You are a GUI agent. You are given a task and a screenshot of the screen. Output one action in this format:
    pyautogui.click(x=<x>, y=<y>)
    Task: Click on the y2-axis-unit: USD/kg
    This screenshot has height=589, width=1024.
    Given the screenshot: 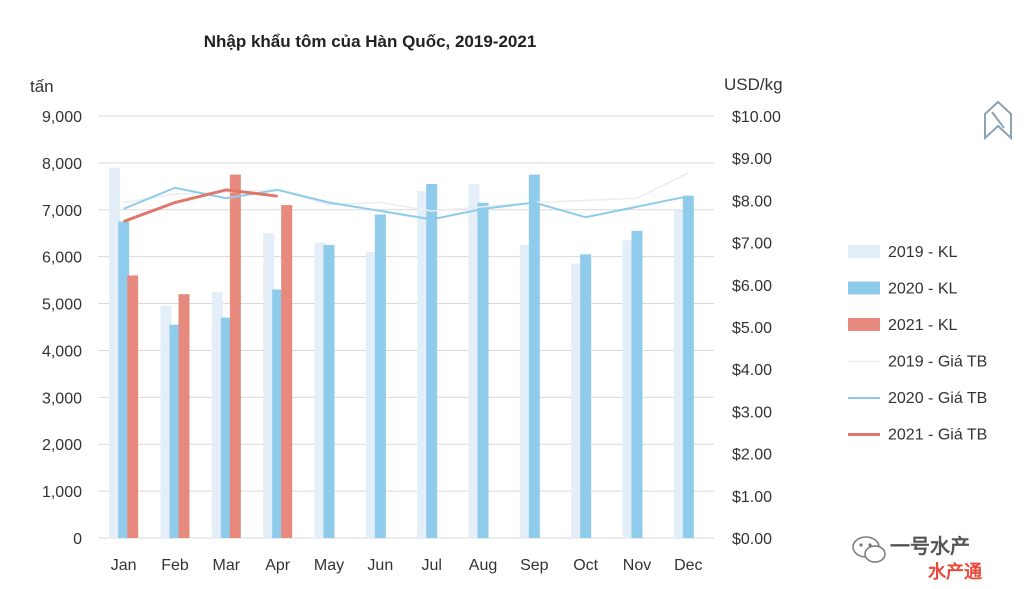 What is the action you would take?
    pyautogui.click(x=753, y=84)
    